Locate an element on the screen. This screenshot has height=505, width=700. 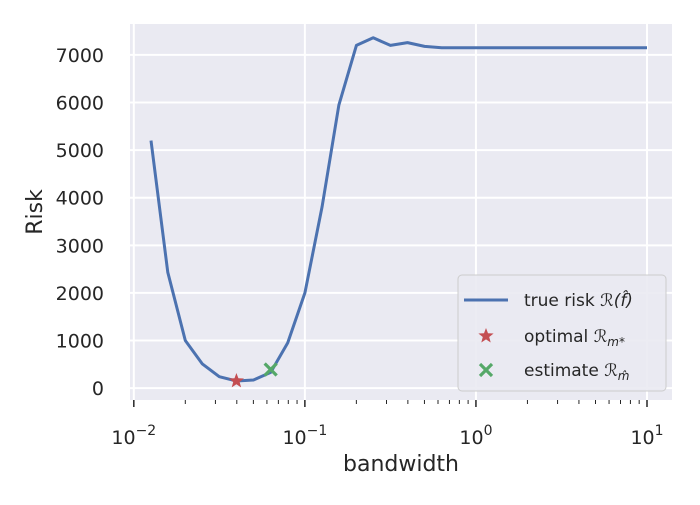
legend-label: true risk ℛ(f̂) is located at coordinates (578, 300).